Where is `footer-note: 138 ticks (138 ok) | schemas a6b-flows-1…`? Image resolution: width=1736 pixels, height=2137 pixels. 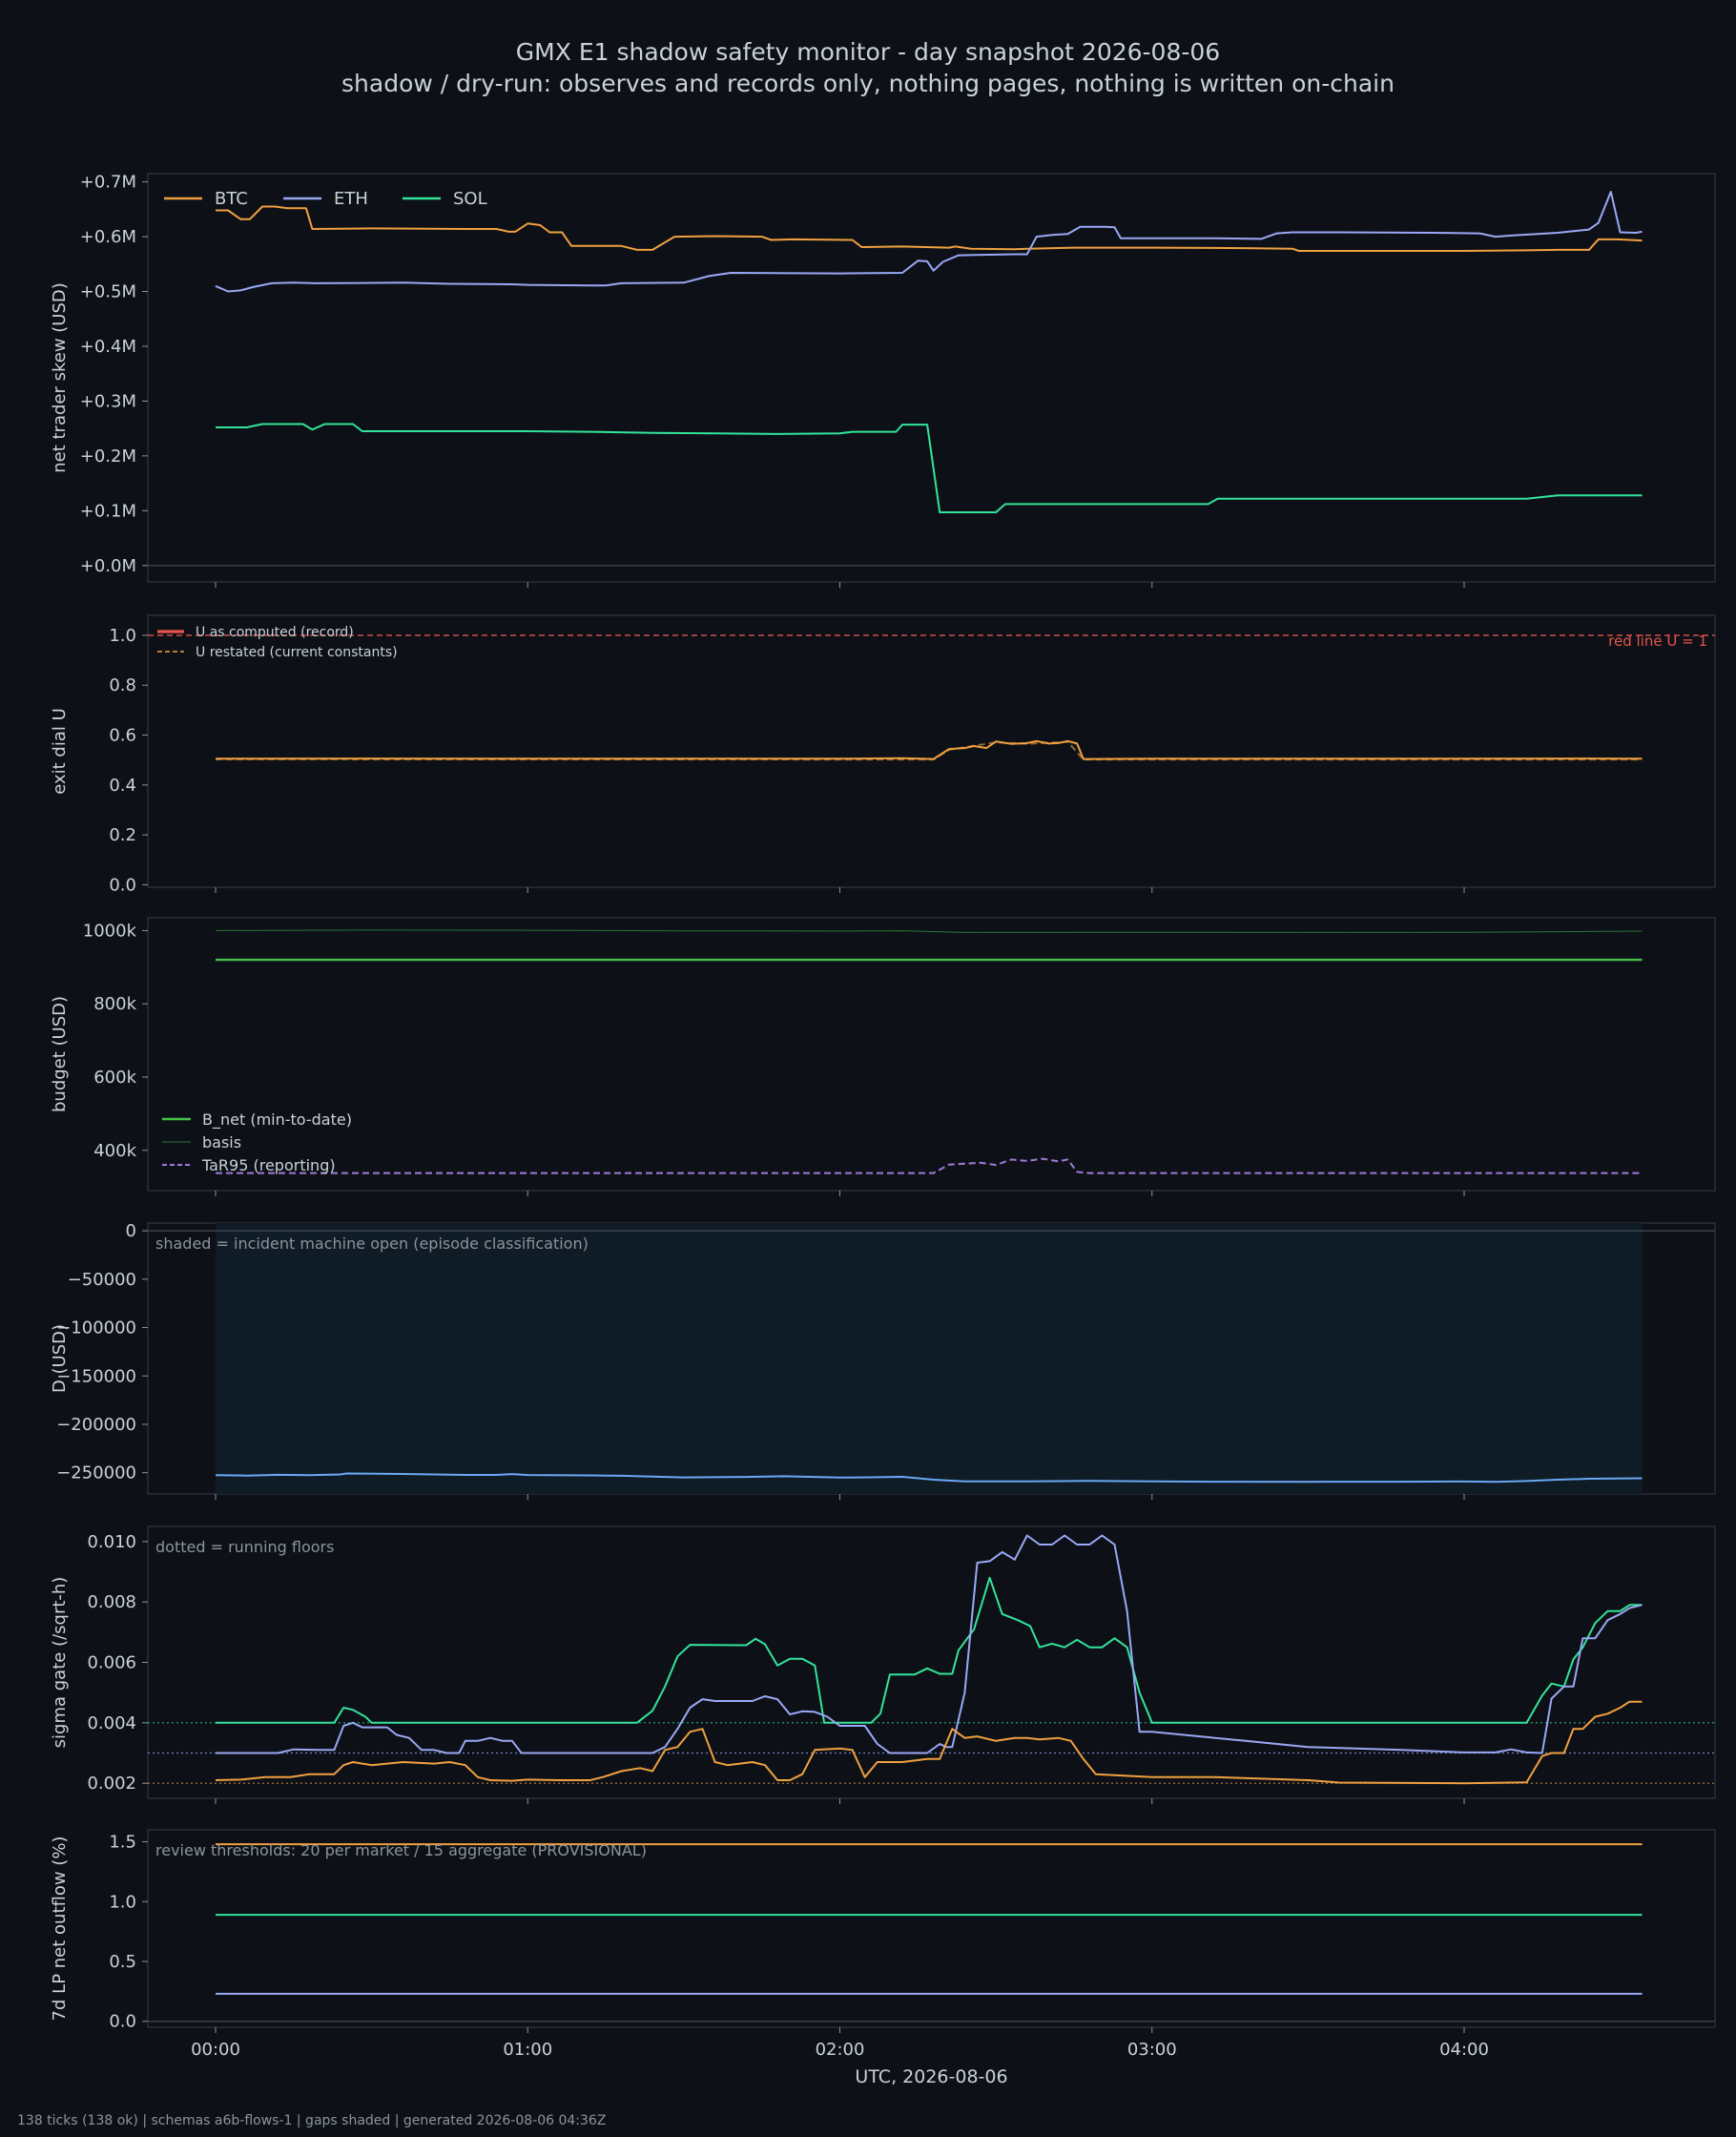 footer-note: 138 ticks (138 ok) | schemas a6b-flows-1… is located at coordinates (312, 2120).